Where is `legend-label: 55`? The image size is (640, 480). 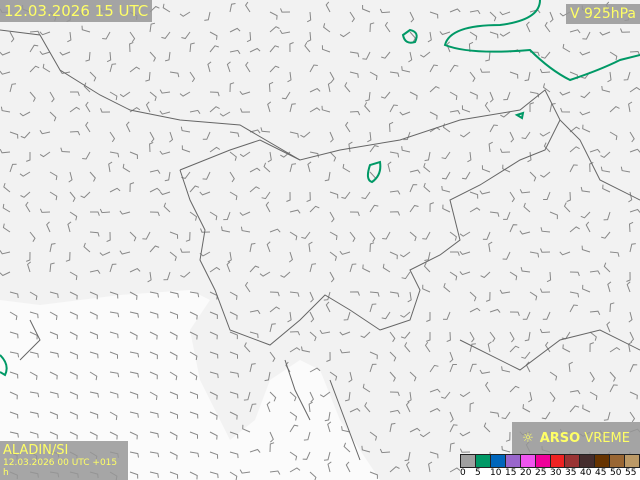
legend-label: 55 is located at coordinates (631, 473).